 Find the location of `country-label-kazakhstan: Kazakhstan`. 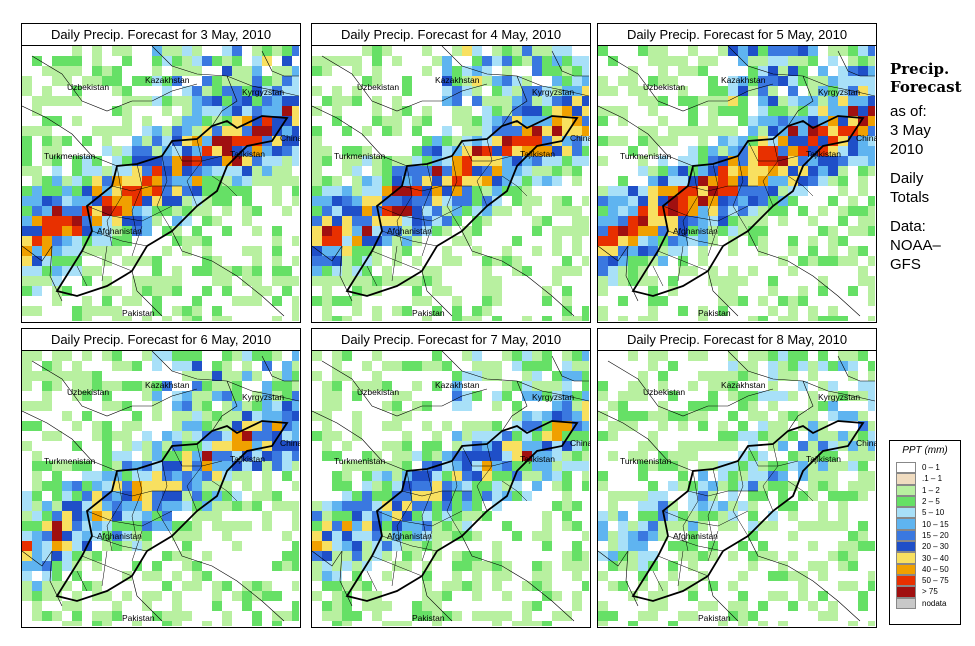

country-label-kazakhstan: Kazakhstan is located at coordinates (167, 385).